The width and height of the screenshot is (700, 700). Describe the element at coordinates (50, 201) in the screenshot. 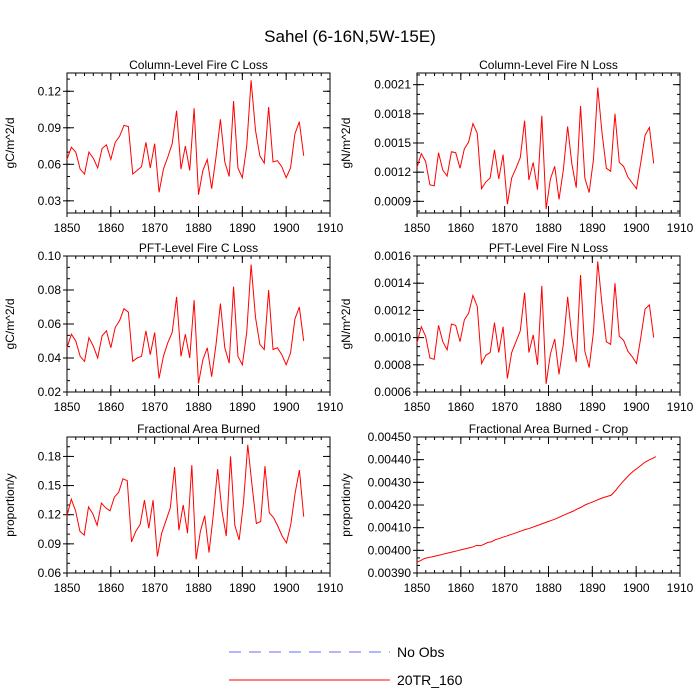

I see `y-tick-label: 0.03` at that location.